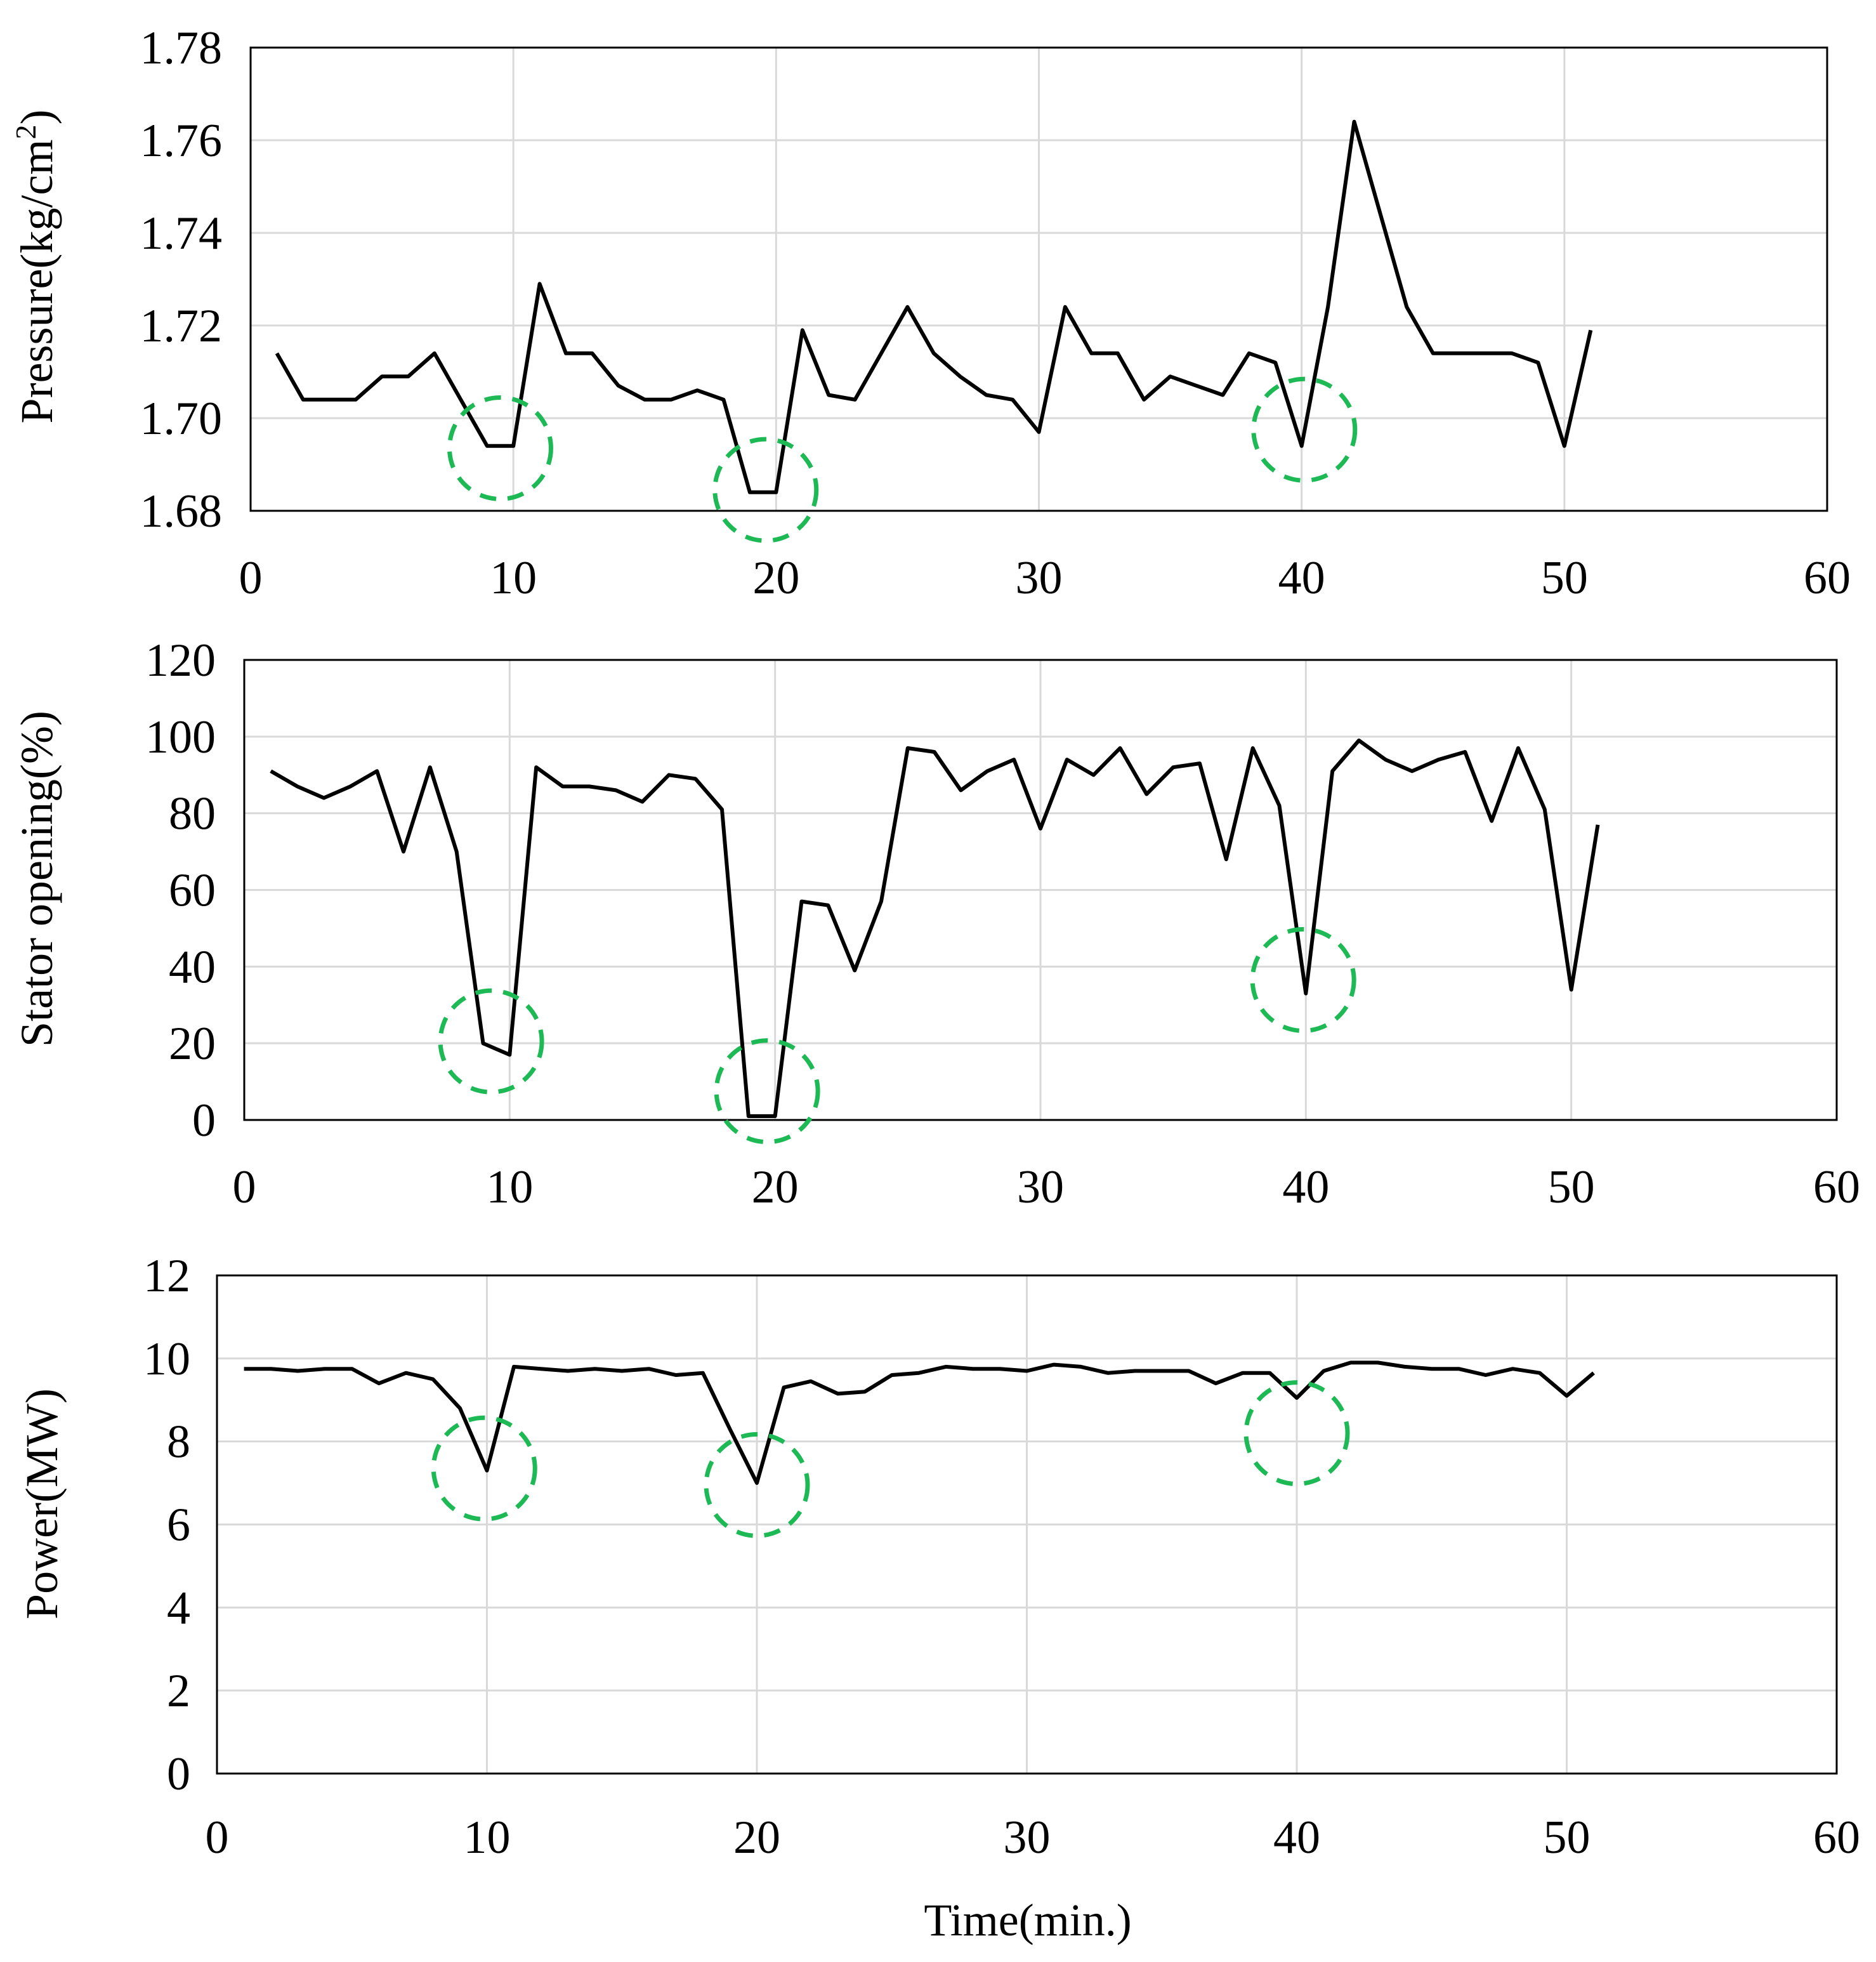 This screenshot has height=1962, width=1876. What do you see at coordinates (178, 1608) in the screenshot?
I see `power-y-tick-label: 4` at bounding box center [178, 1608].